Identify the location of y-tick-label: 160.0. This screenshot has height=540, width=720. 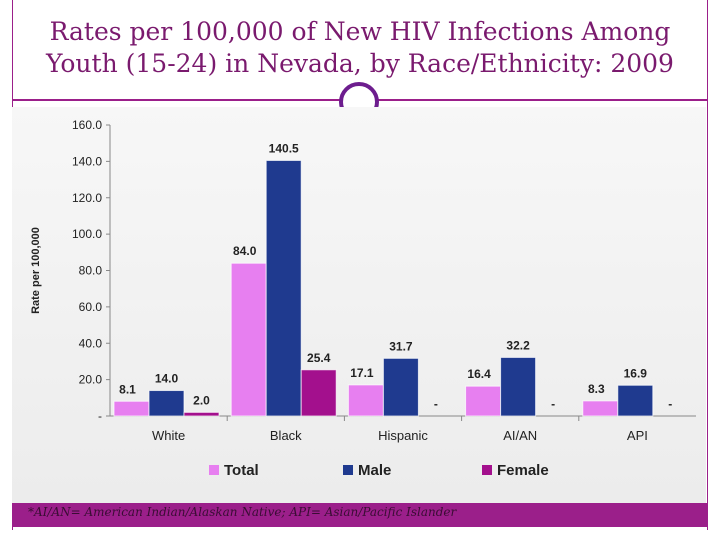
(87, 125).